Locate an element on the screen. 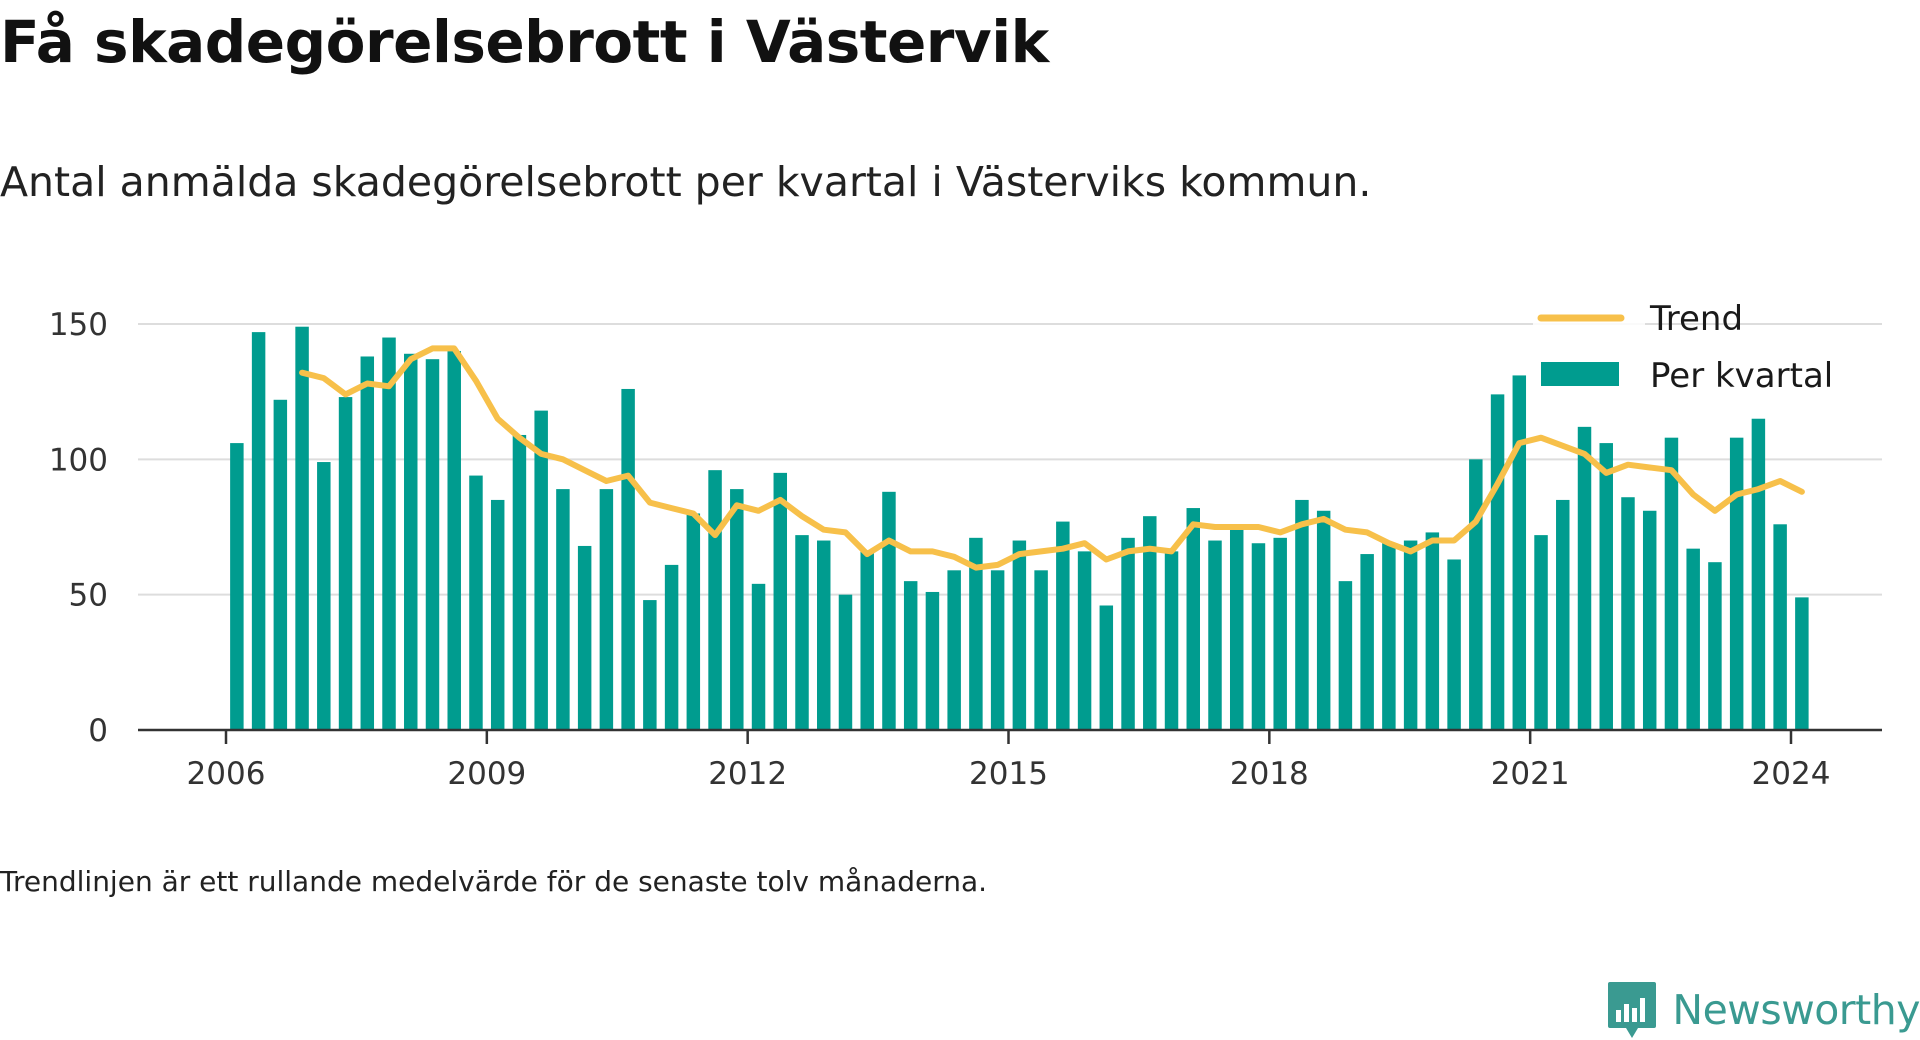  bar-2006-Q3 is located at coordinates (280, 564).